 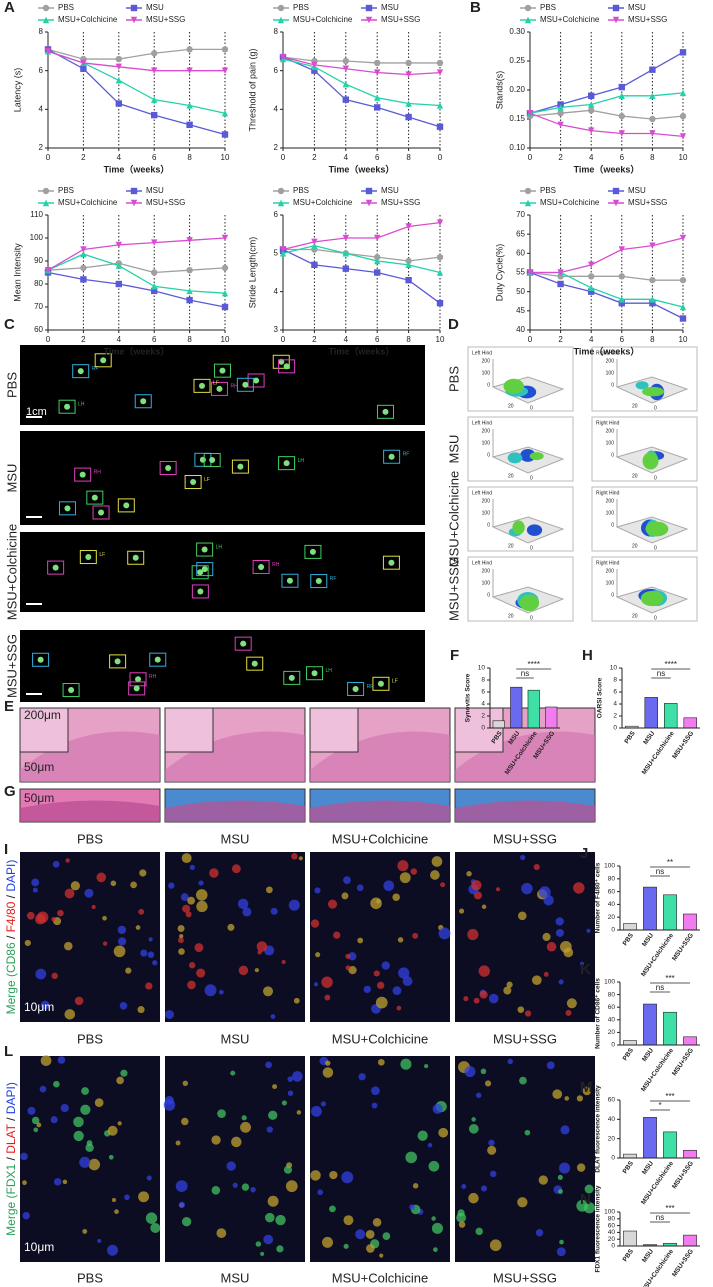 What do you see at coordinates (11, 997) in the screenshot?
I see `stain-part: Merge` at bounding box center [11, 997].